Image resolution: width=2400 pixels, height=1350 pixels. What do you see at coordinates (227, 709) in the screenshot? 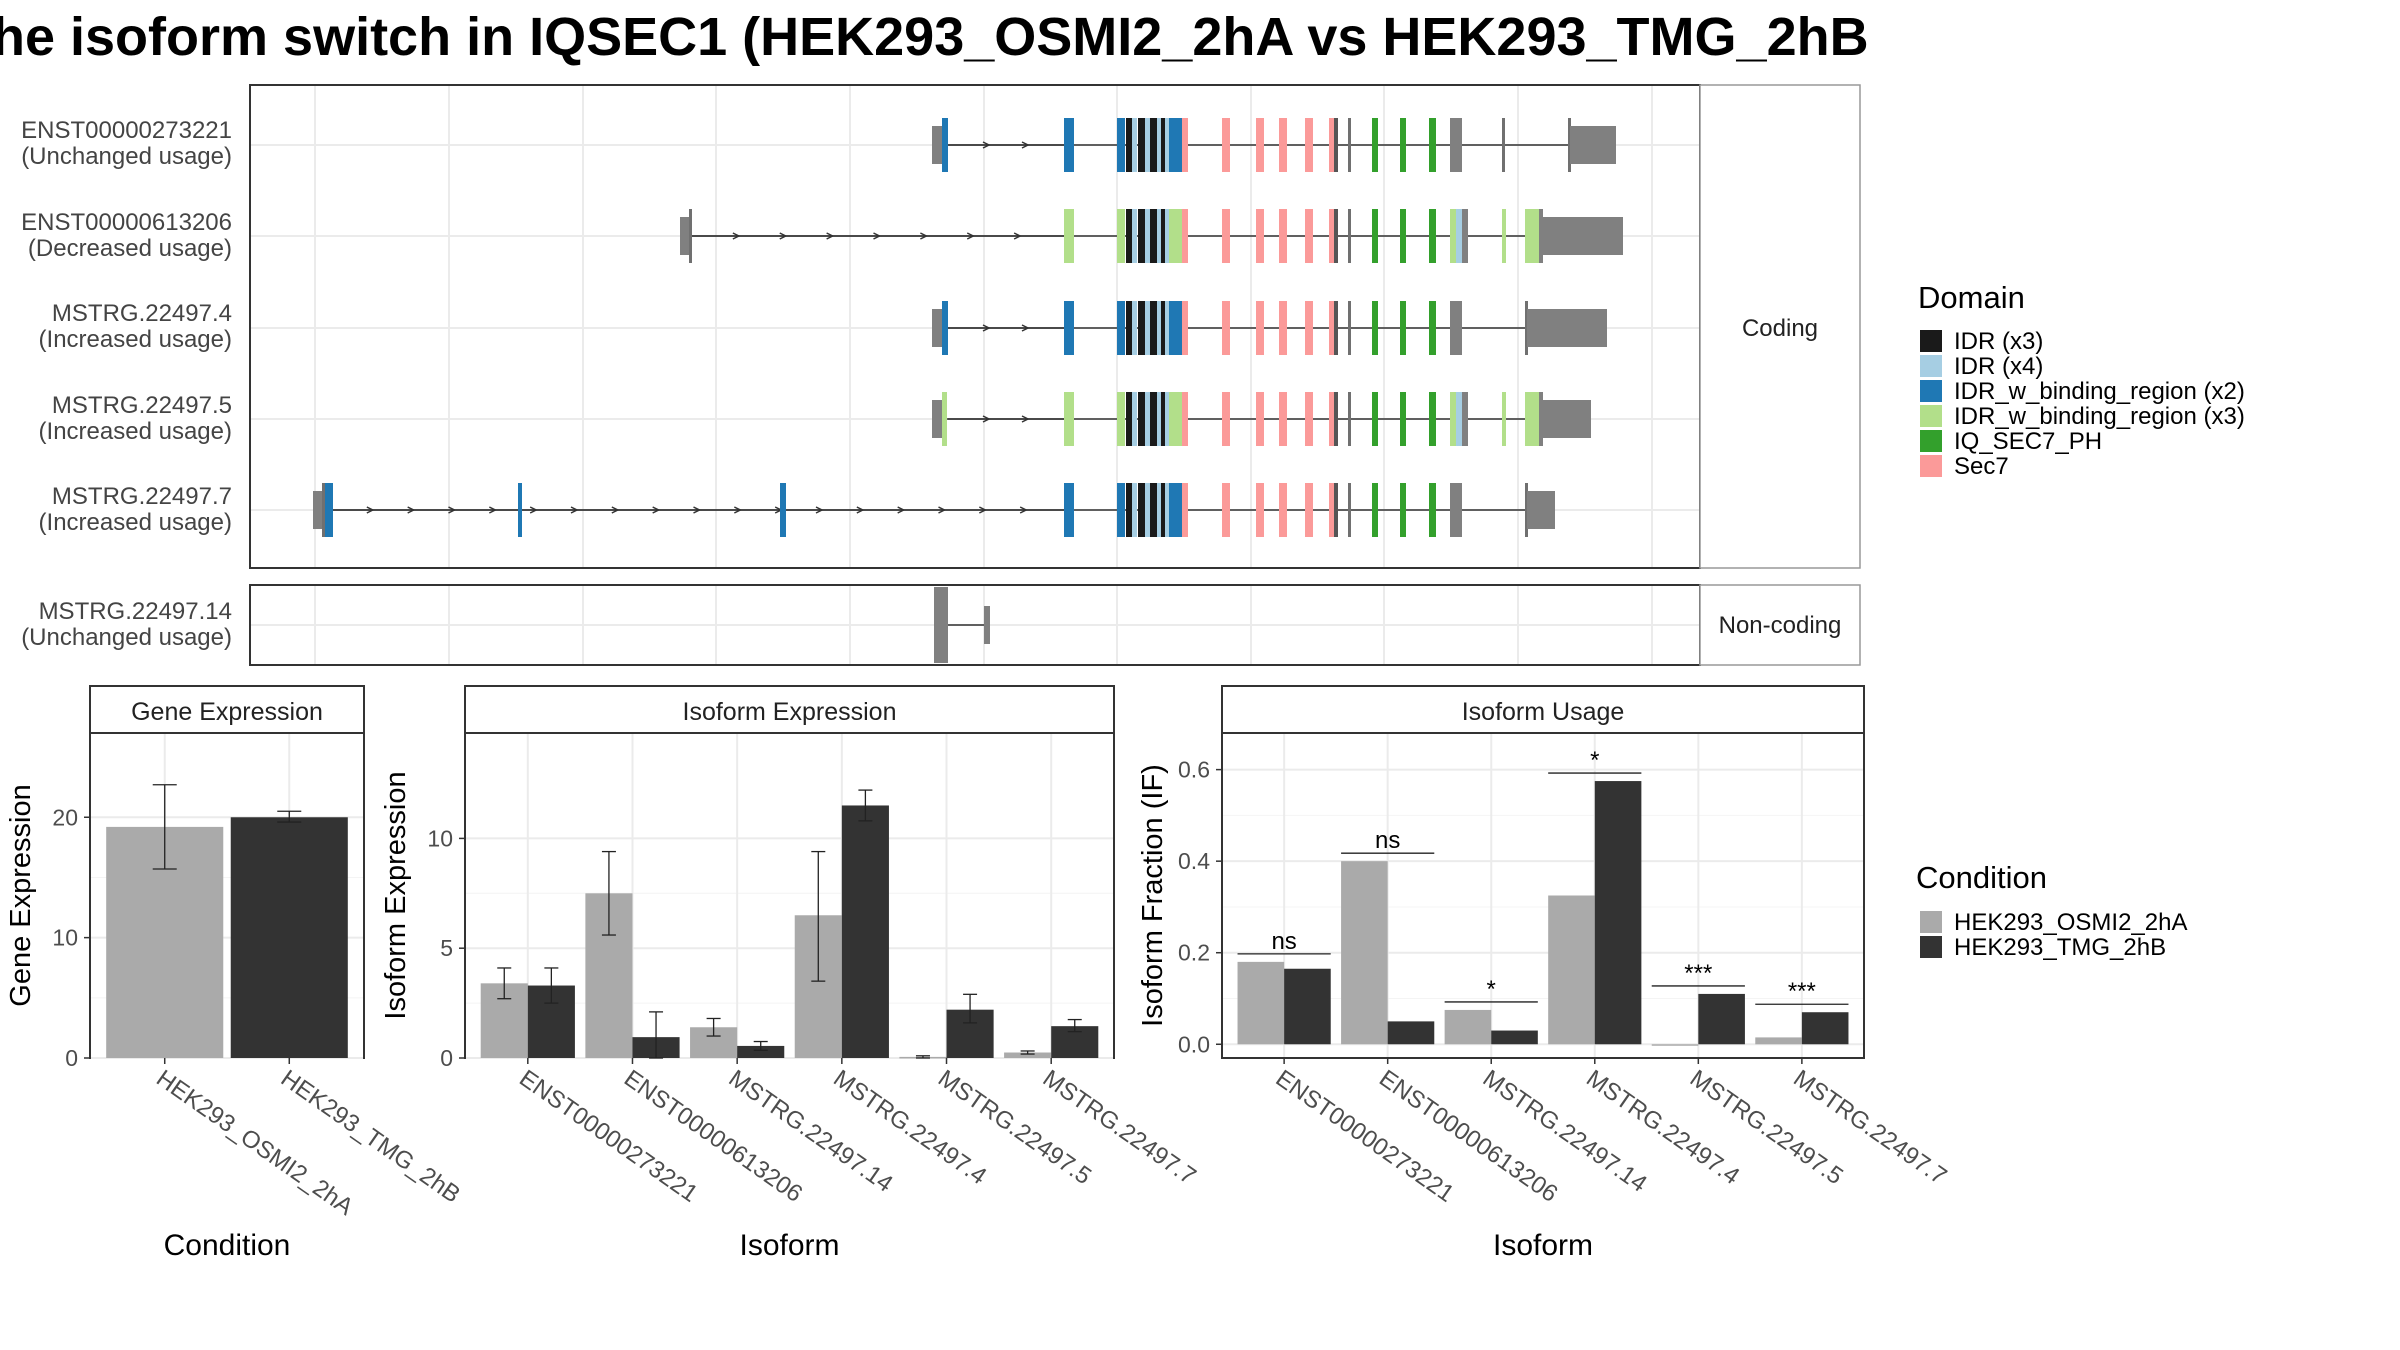
I see `panel-strip` at bounding box center [227, 709].